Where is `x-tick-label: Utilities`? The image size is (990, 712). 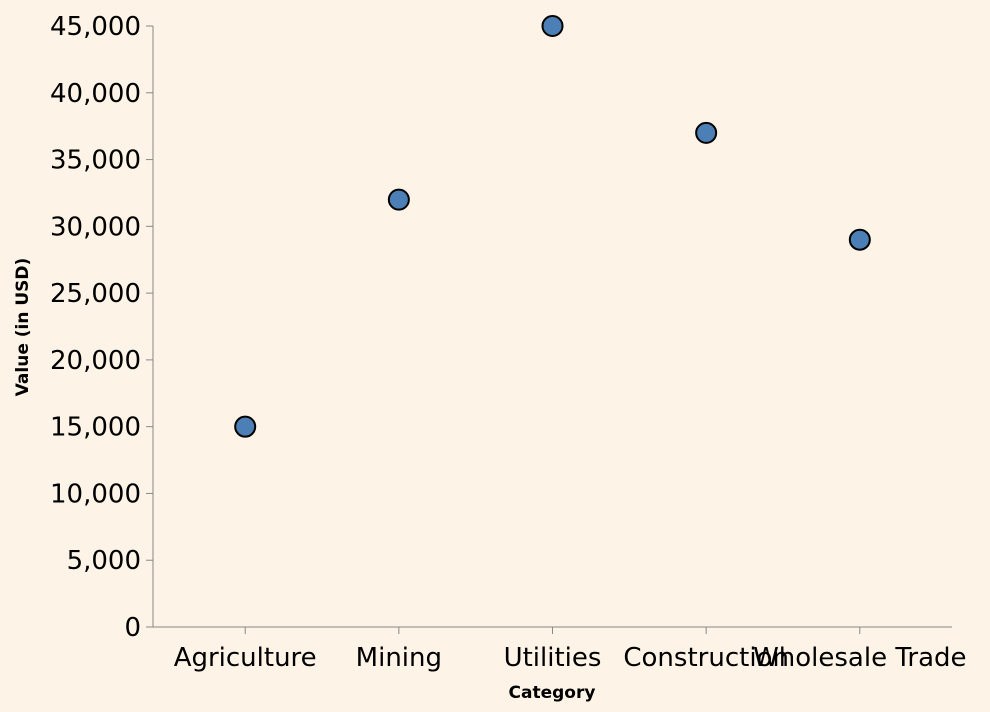
x-tick-label: Utilities is located at coordinates (553, 658).